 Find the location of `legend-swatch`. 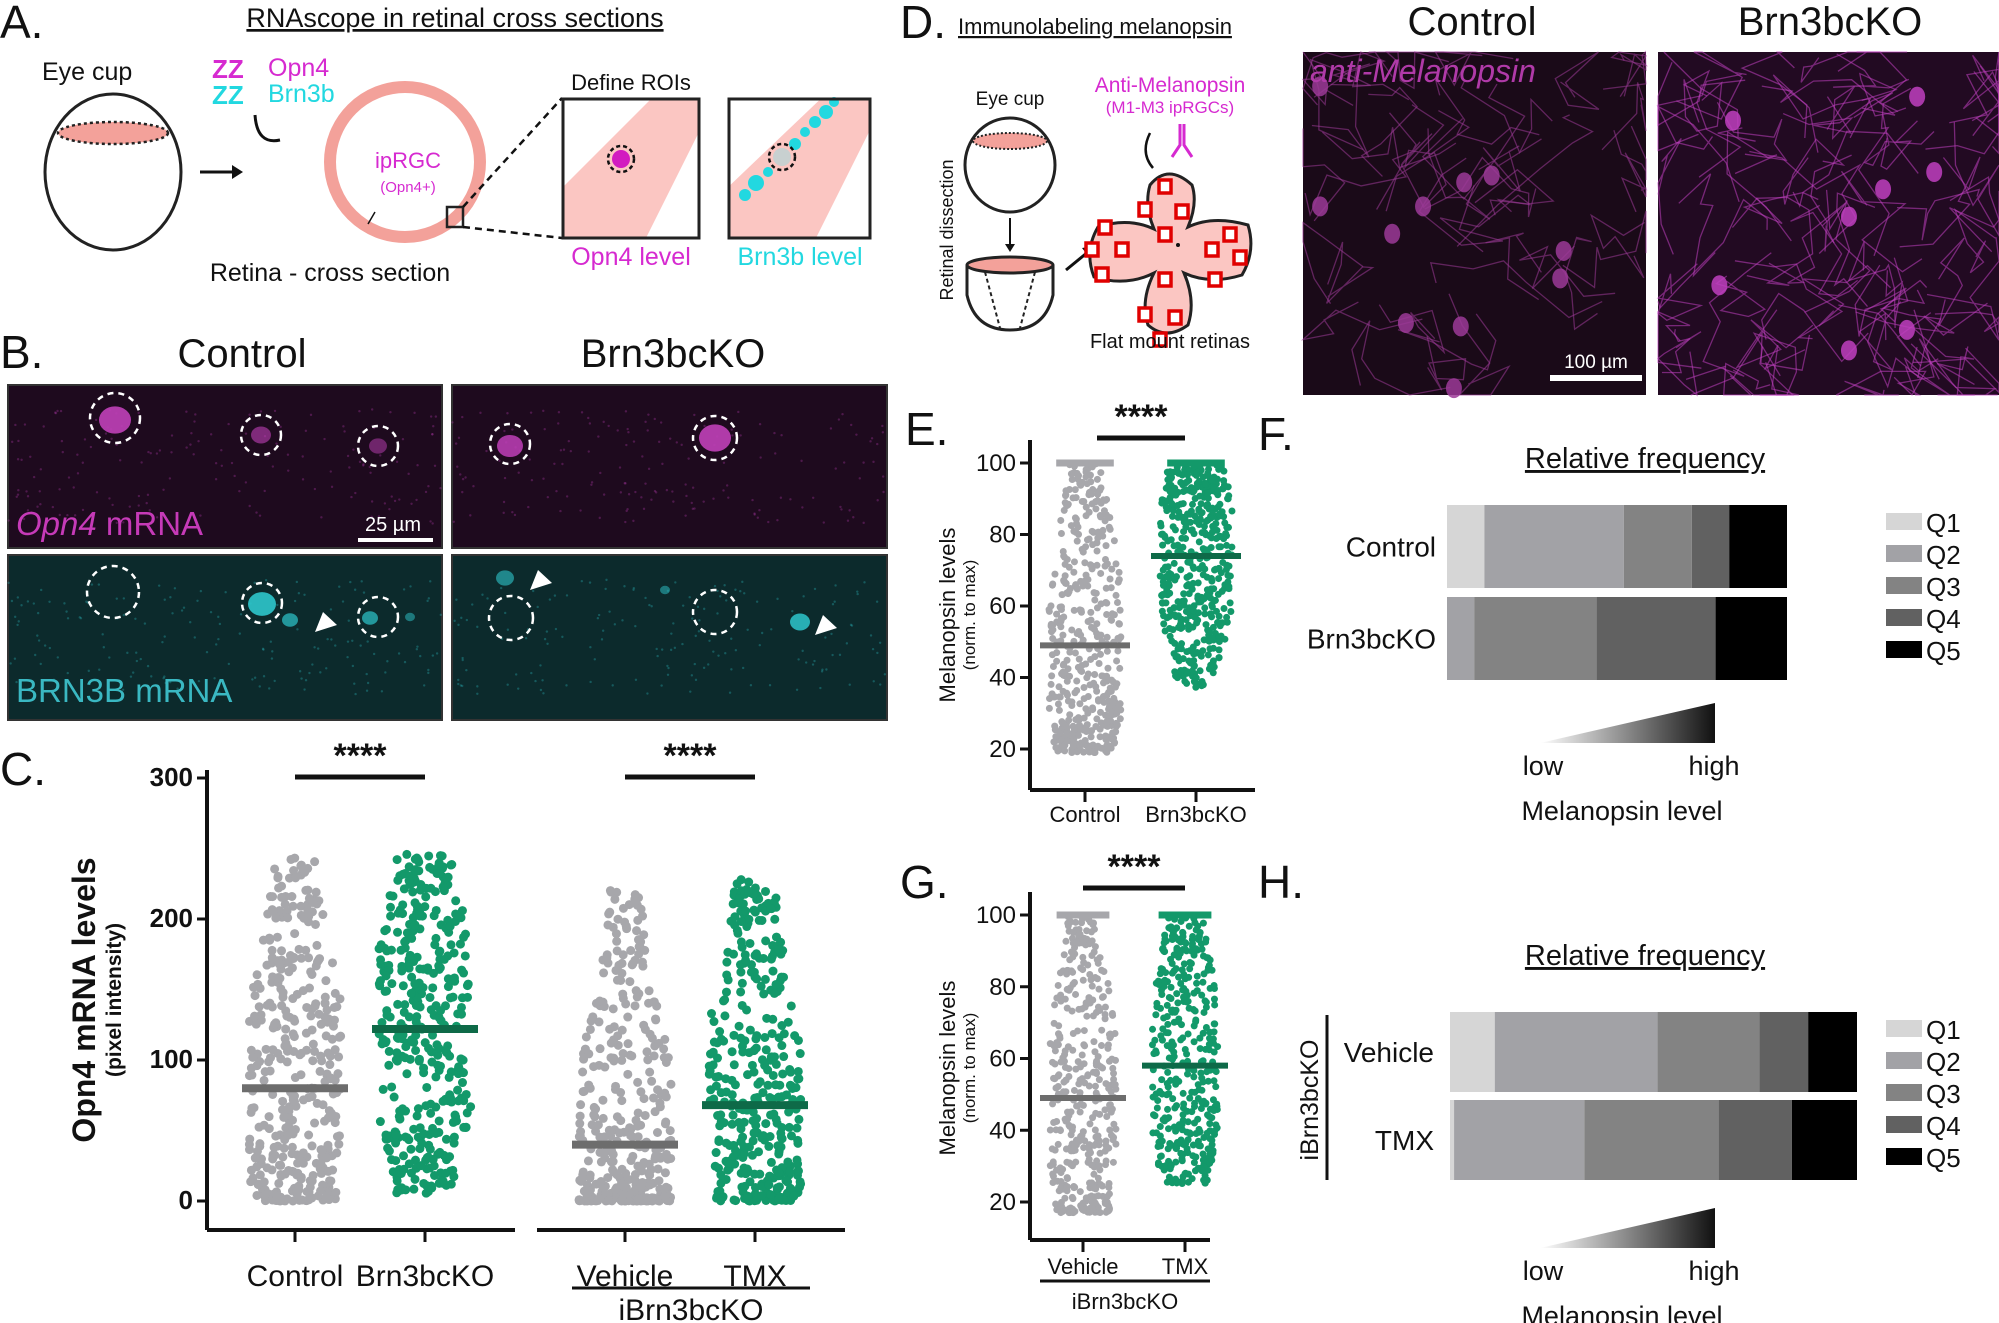

legend-swatch is located at coordinates (1904, 585).